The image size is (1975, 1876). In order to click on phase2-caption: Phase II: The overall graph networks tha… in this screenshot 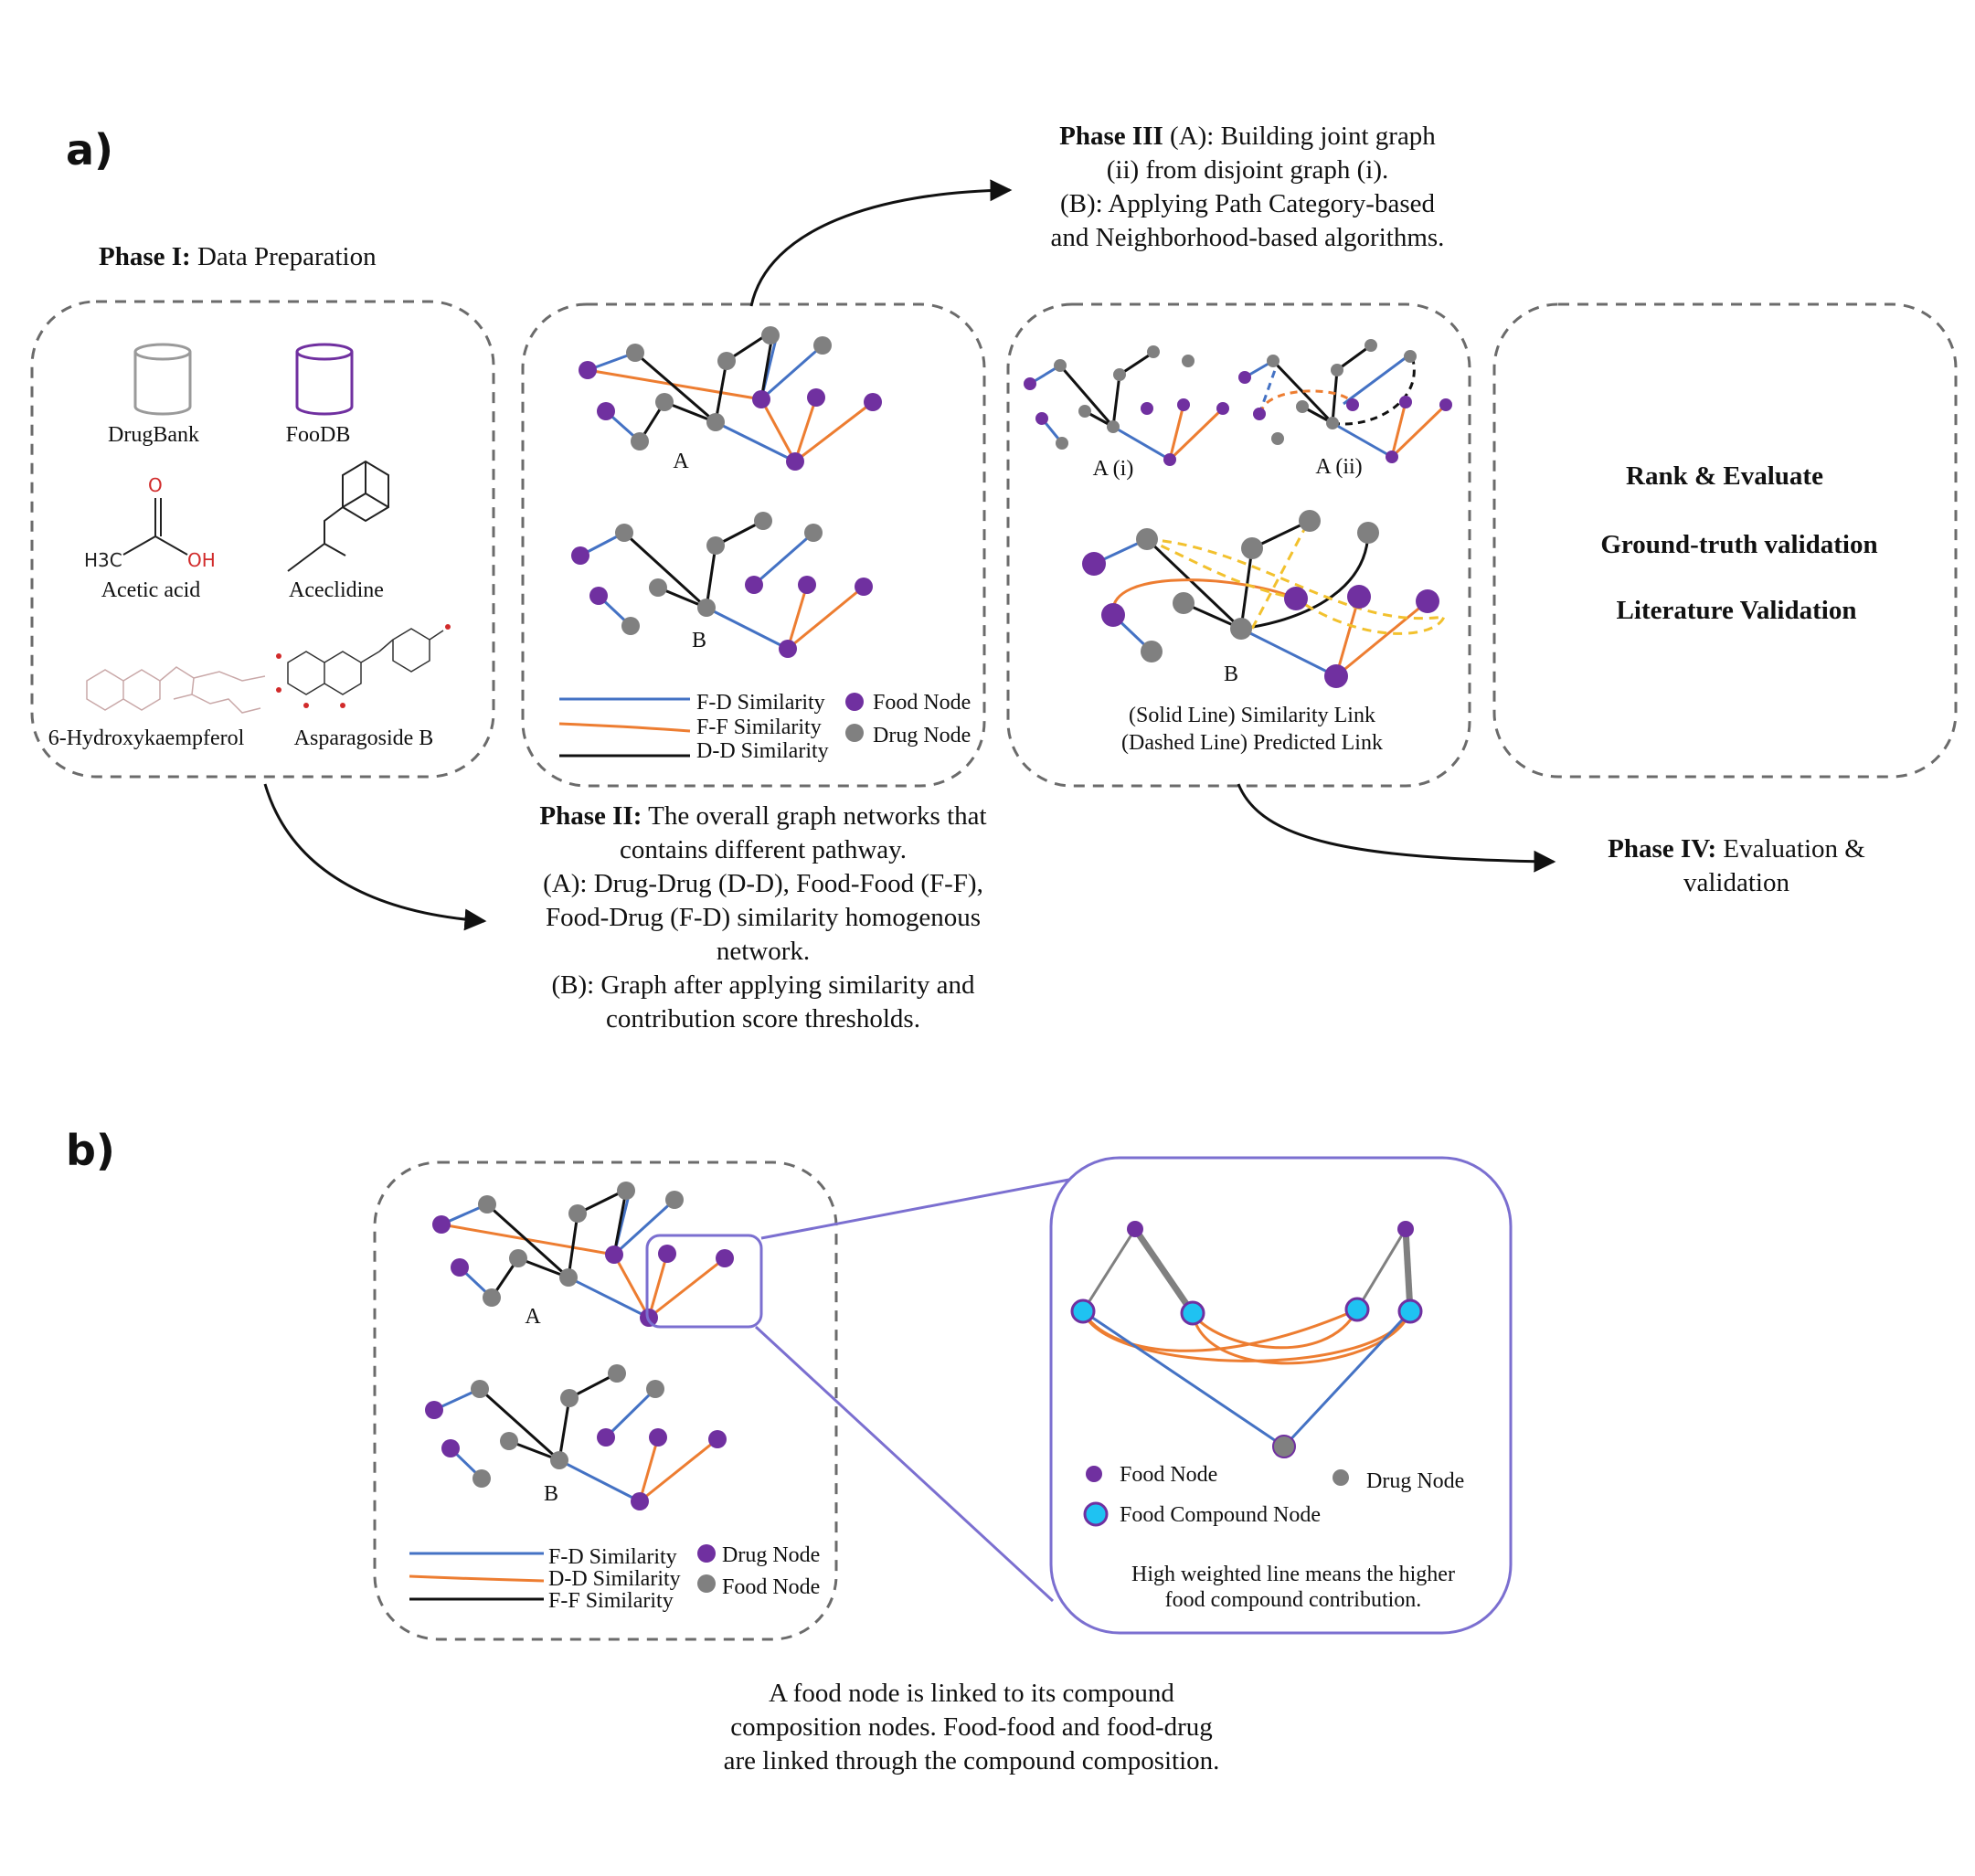, I will do `click(762, 917)`.